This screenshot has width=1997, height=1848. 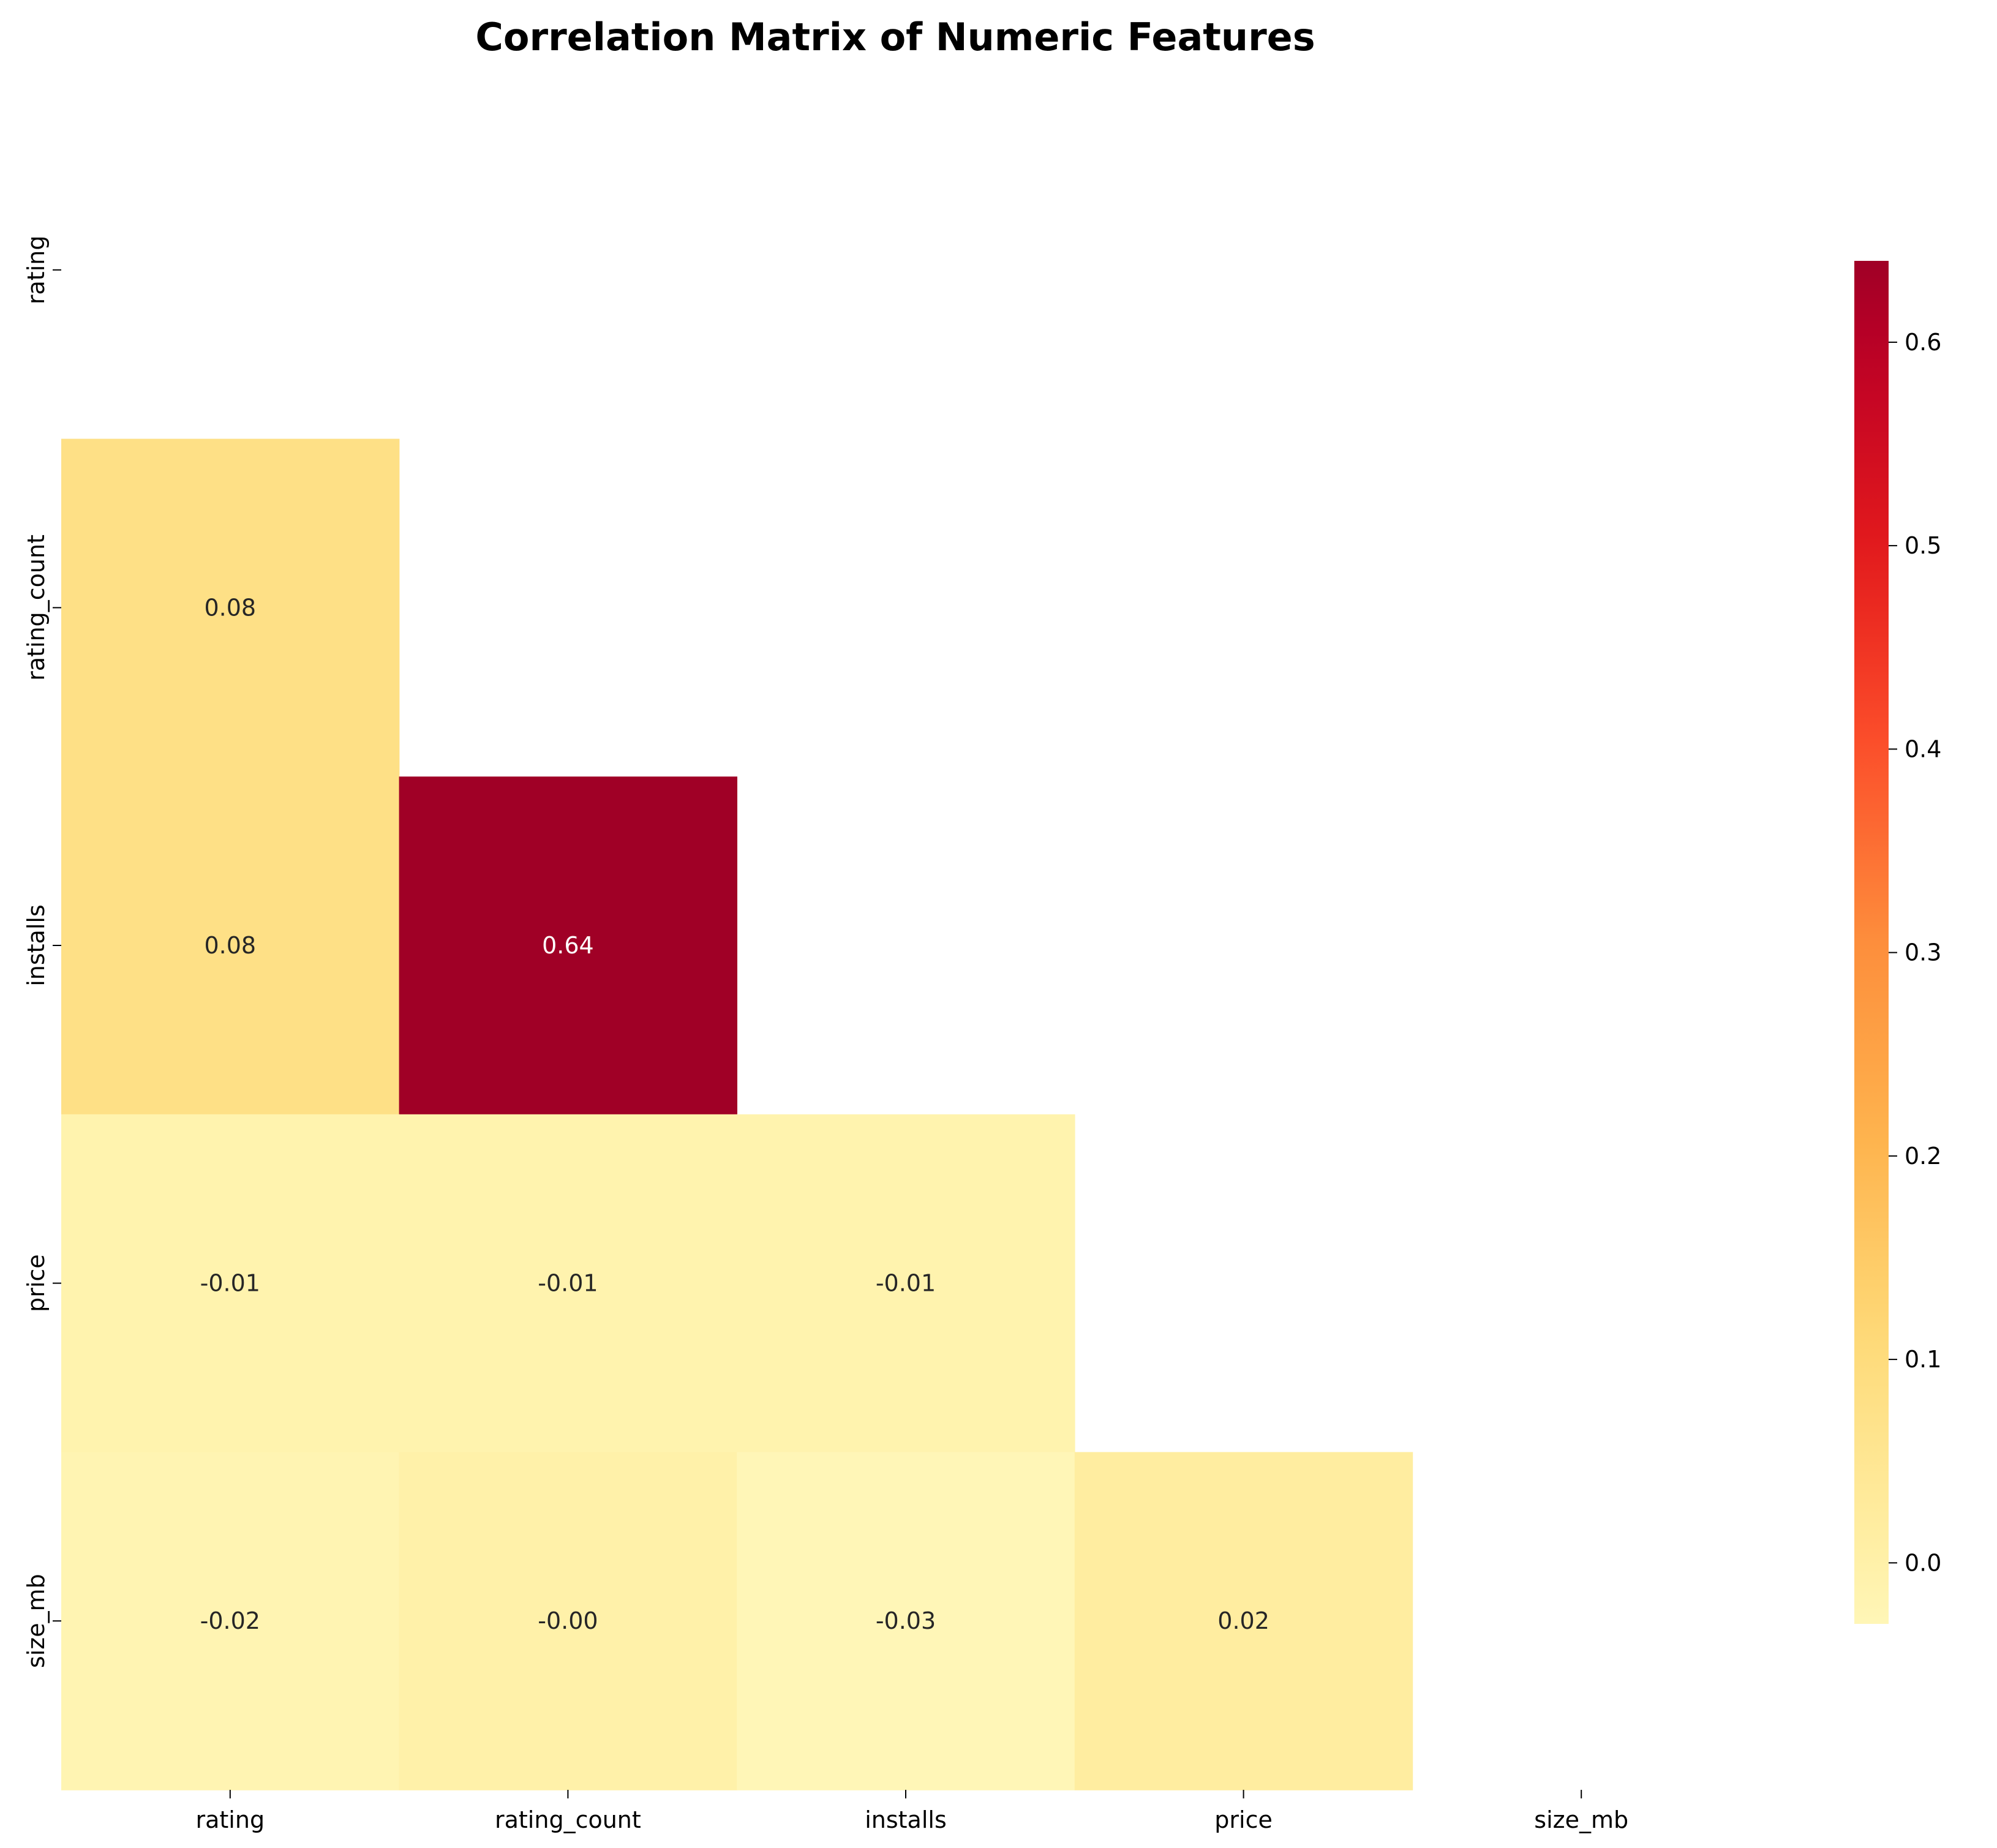 What do you see at coordinates (1923, 342) in the screenshot?
I see `colorbar-tick-label: 0.6` at bounding box center [1923, 342].